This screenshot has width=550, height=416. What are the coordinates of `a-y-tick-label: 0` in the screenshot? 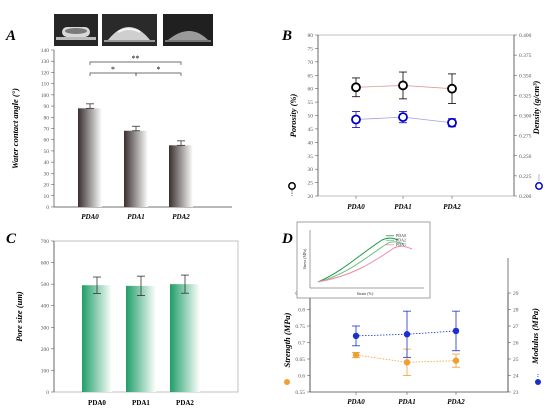 It's located at (47, 208).